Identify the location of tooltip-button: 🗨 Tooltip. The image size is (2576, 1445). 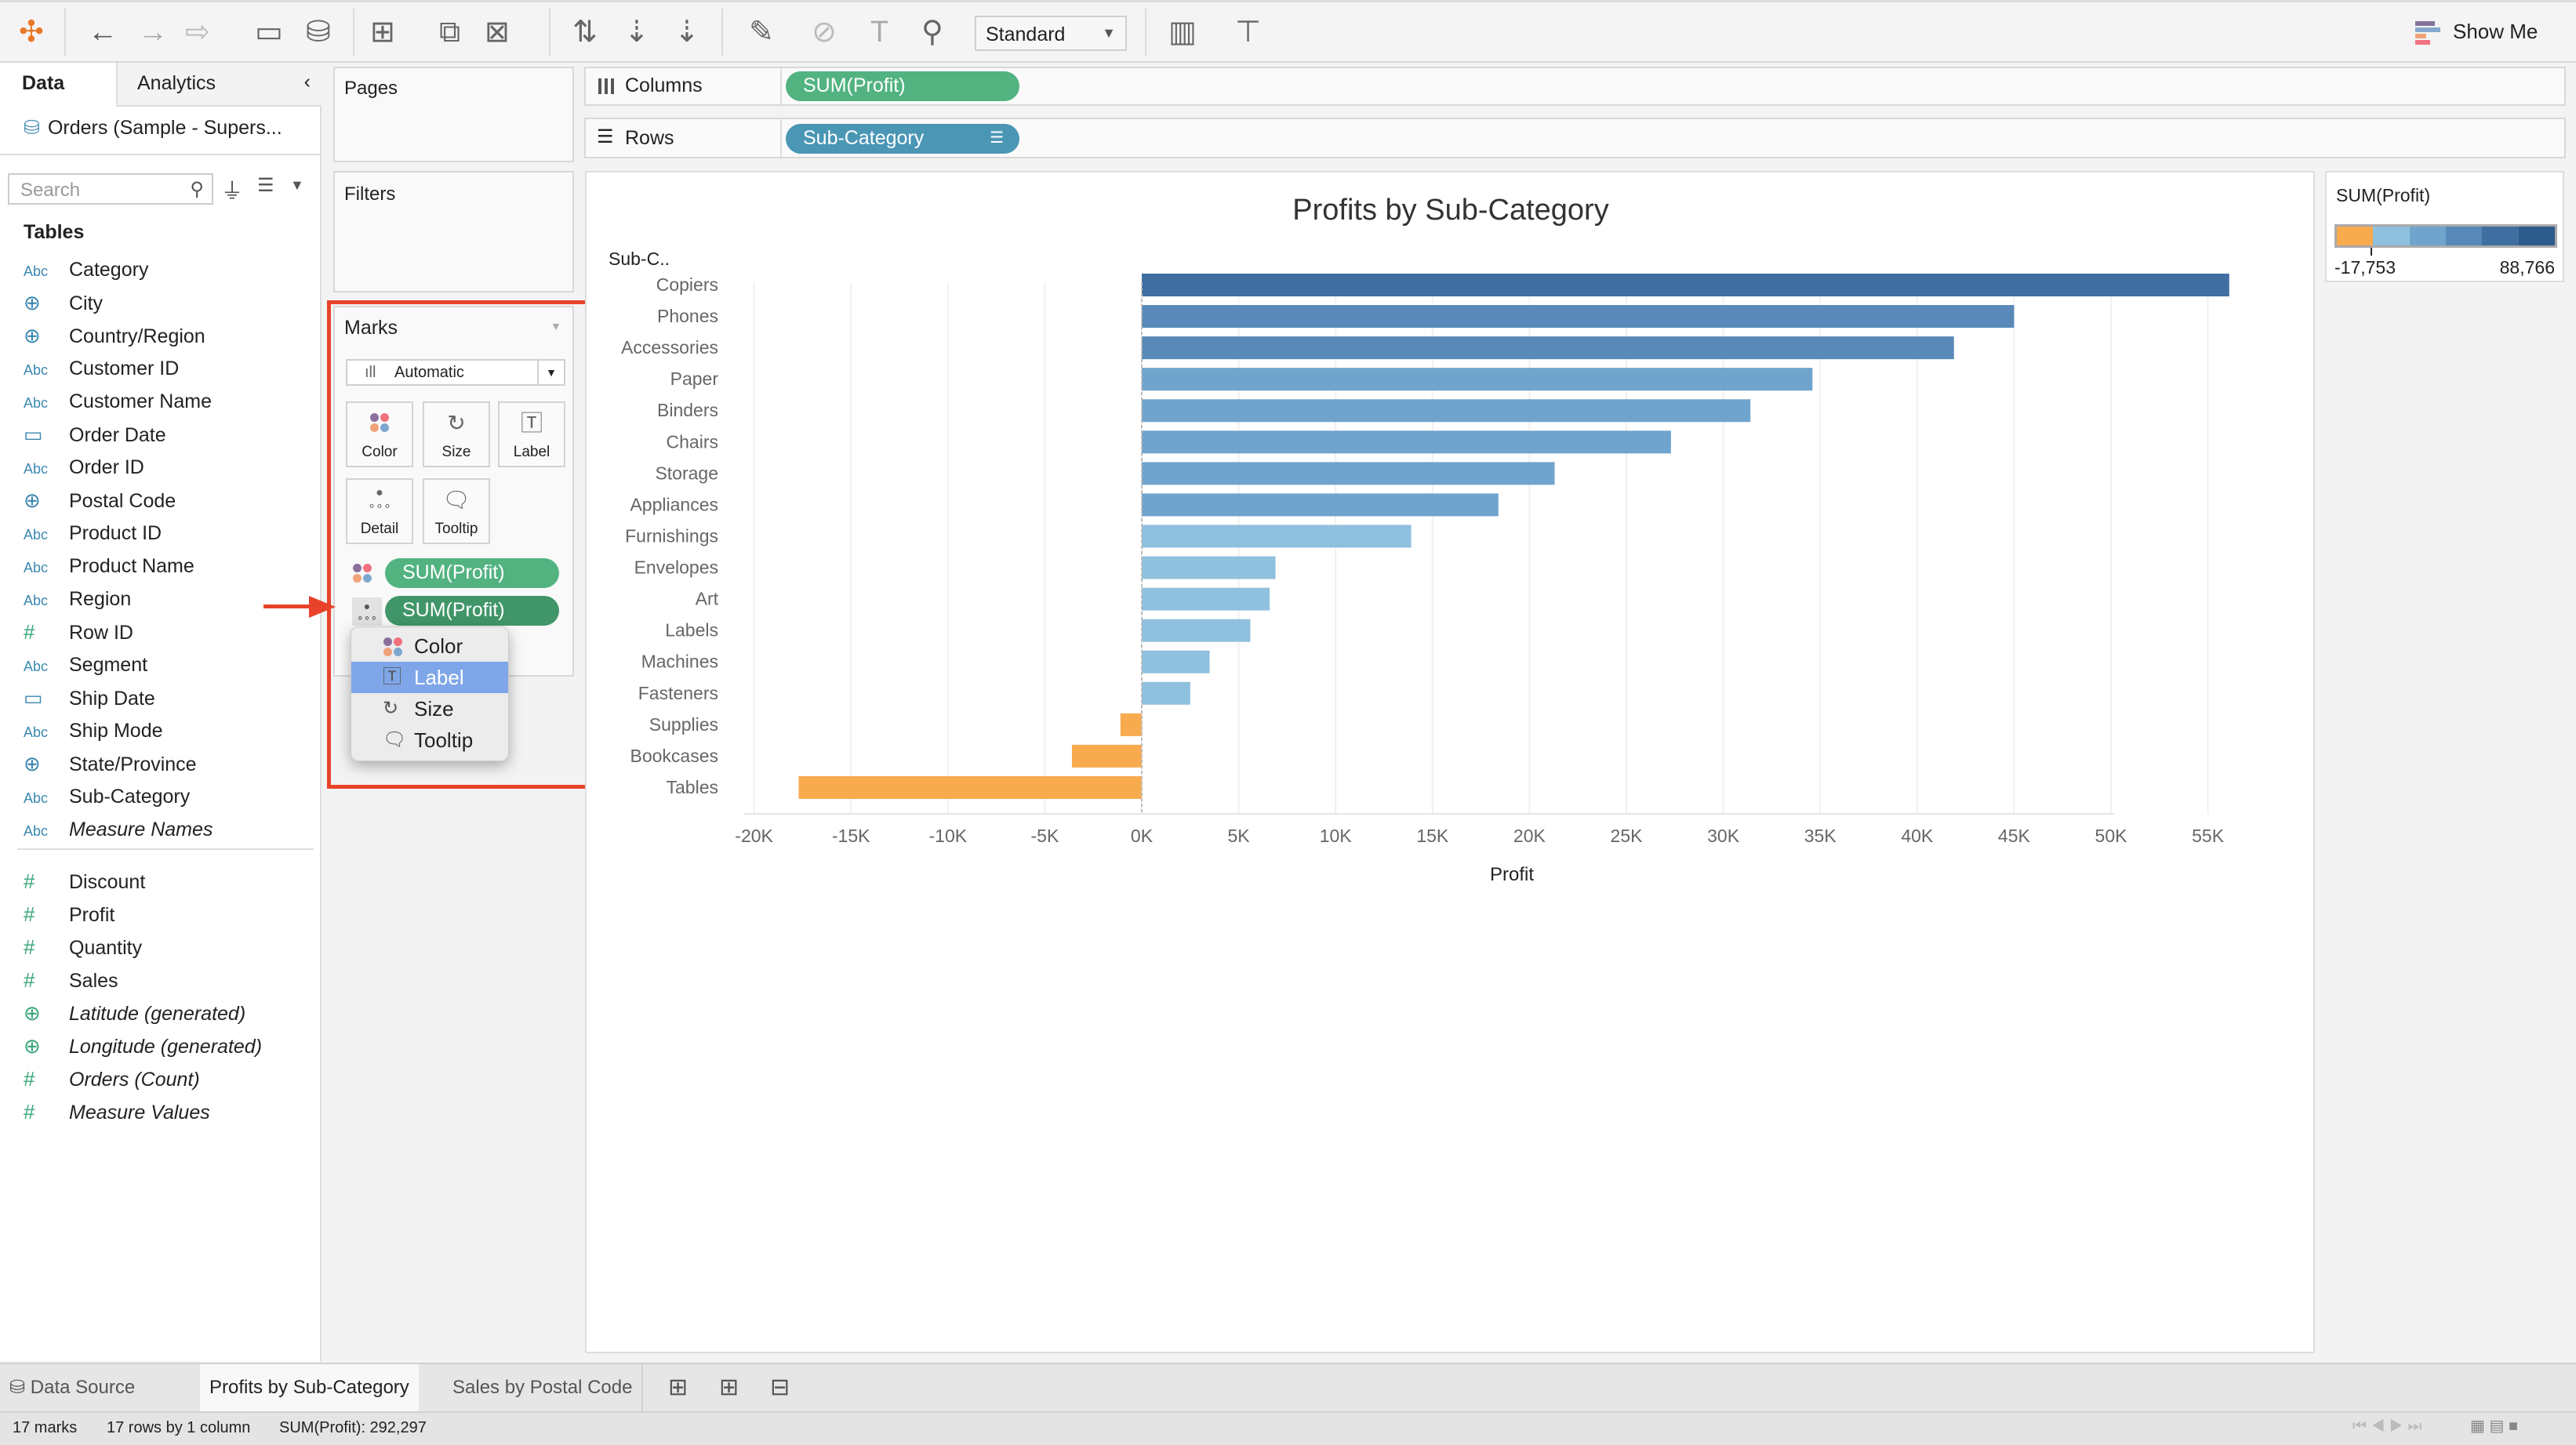
(456, 511).